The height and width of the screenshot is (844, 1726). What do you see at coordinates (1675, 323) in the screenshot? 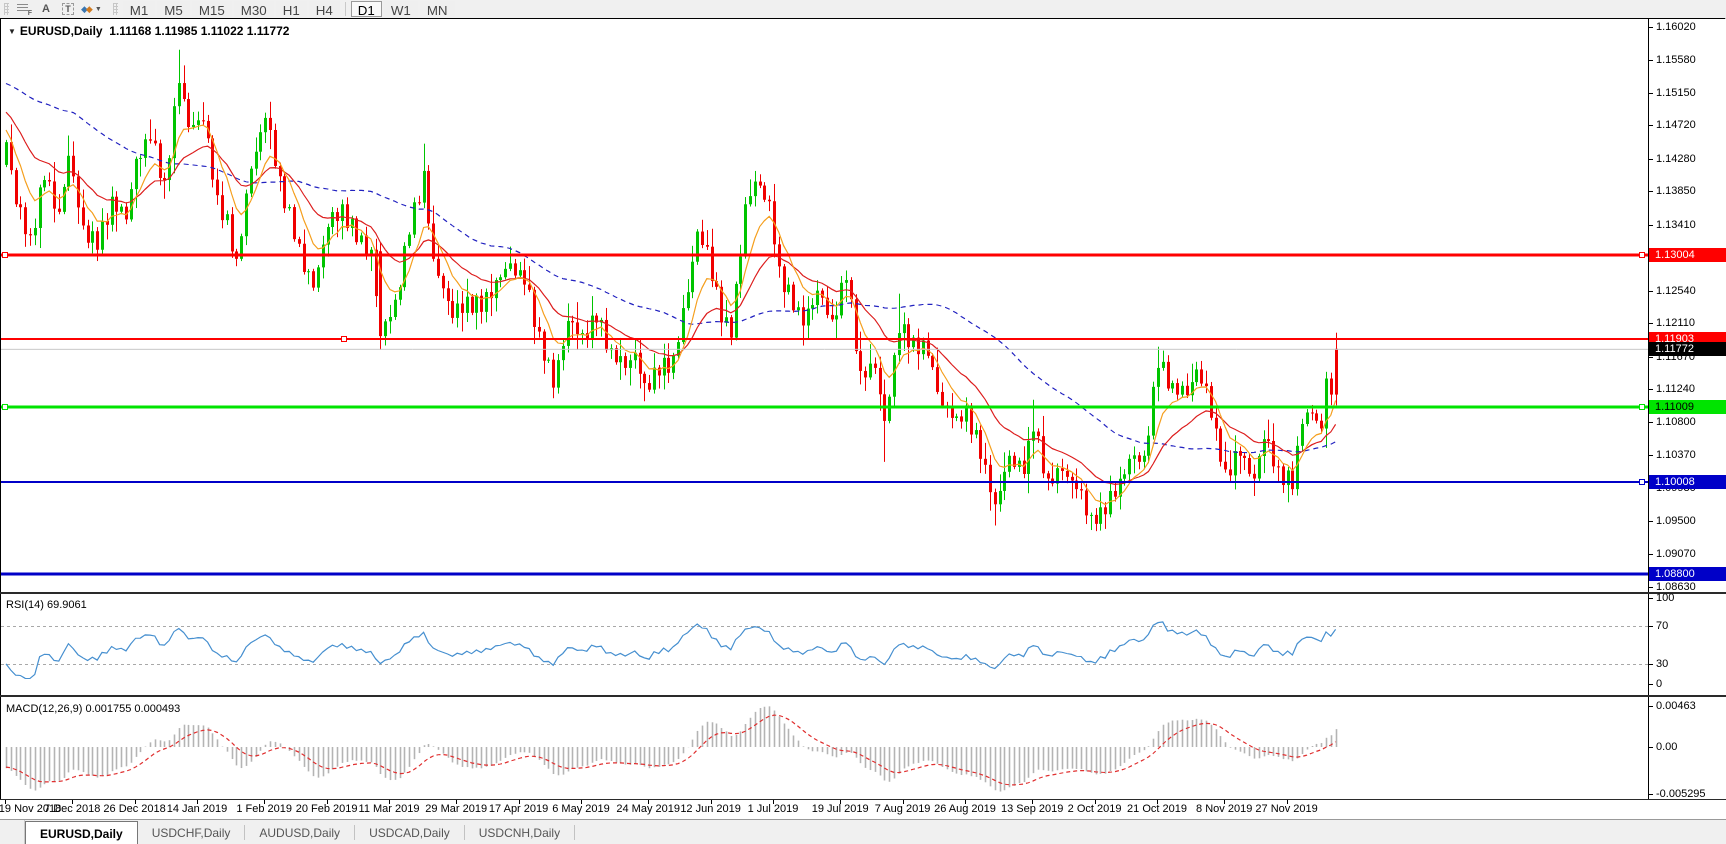
I see `price-tick-label: 1.12110` at bounding box center [1675, 323].